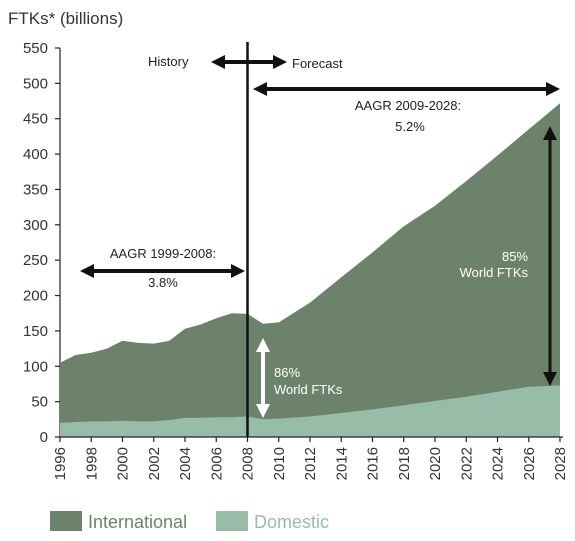  What do you see at coordinates (550, 379) in the screenshot?
I see `share-2028-arrow-head-bottom` at bounding box center [550, 379].